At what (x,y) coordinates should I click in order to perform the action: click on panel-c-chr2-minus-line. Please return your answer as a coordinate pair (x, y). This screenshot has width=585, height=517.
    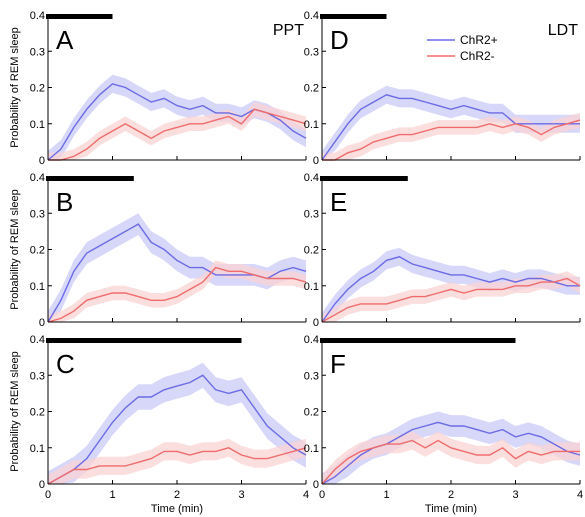
    Looking at the image, I should click on (177, 466).